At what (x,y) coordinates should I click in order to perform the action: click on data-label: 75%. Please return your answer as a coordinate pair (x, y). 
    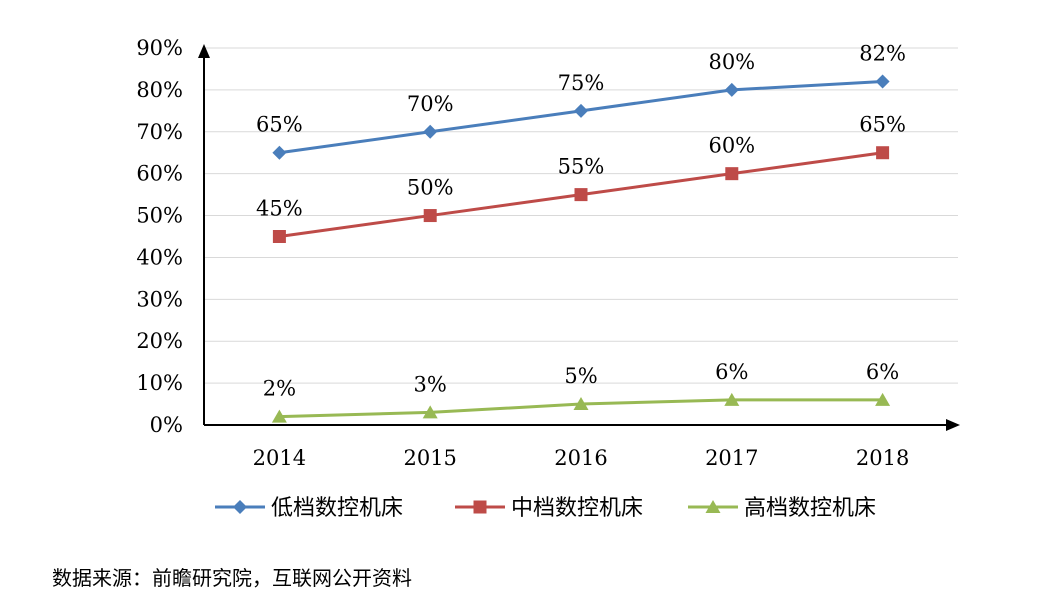
    Looking at the image, I should click on (581, 83).